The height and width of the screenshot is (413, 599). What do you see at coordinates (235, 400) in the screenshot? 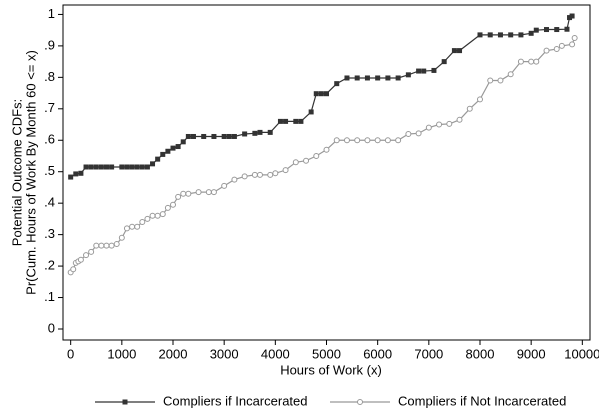
I see `legend-label: Compliers if Incarcerated` at bounding box center [235, 400].